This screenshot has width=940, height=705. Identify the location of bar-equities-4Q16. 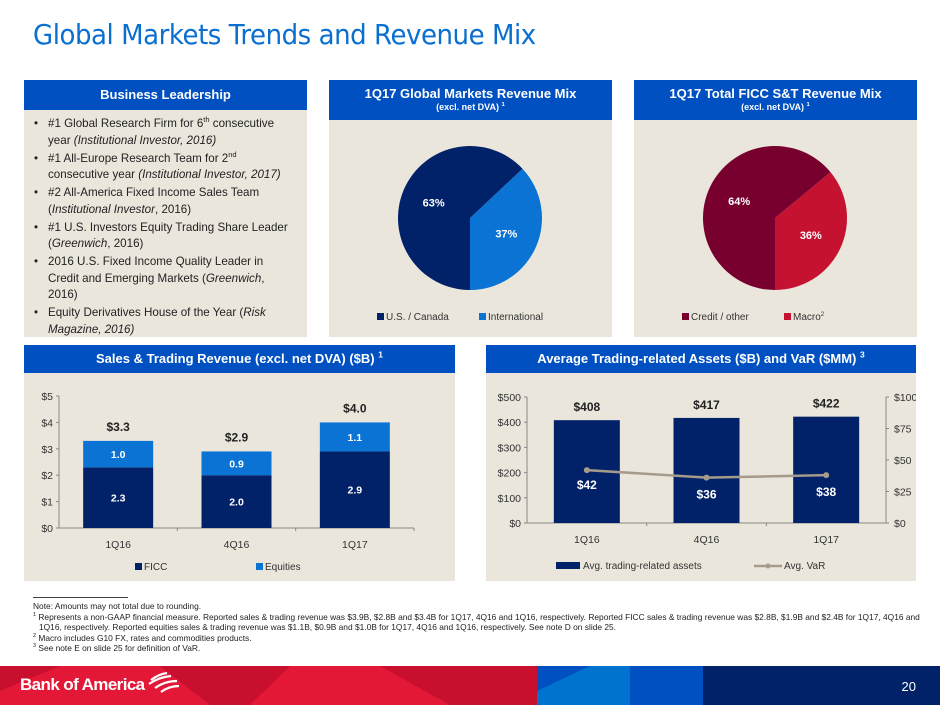
(236, 463).